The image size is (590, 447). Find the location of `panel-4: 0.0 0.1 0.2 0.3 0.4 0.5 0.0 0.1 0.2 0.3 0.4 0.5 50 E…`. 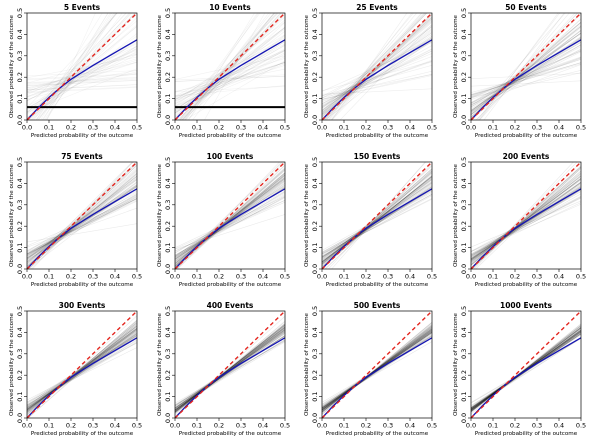

panel-4: 0.0 0.1 0.2 0.3 0.4 0.5 0.0 0.1 0.2 0.3 0.4 0.5 50 E… is located at coordinates (519, 71).